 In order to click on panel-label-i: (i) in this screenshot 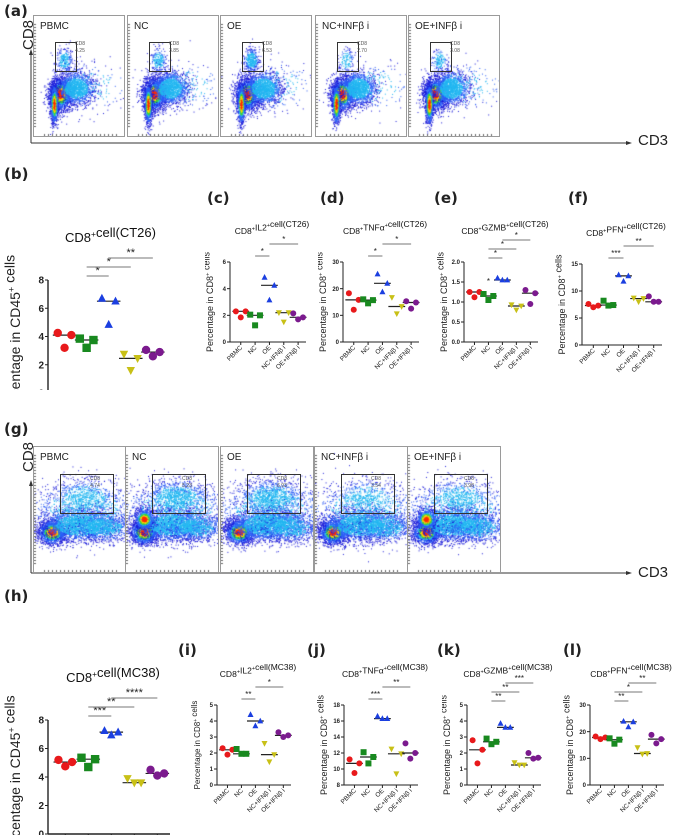, I will do `click(187, 650)`.